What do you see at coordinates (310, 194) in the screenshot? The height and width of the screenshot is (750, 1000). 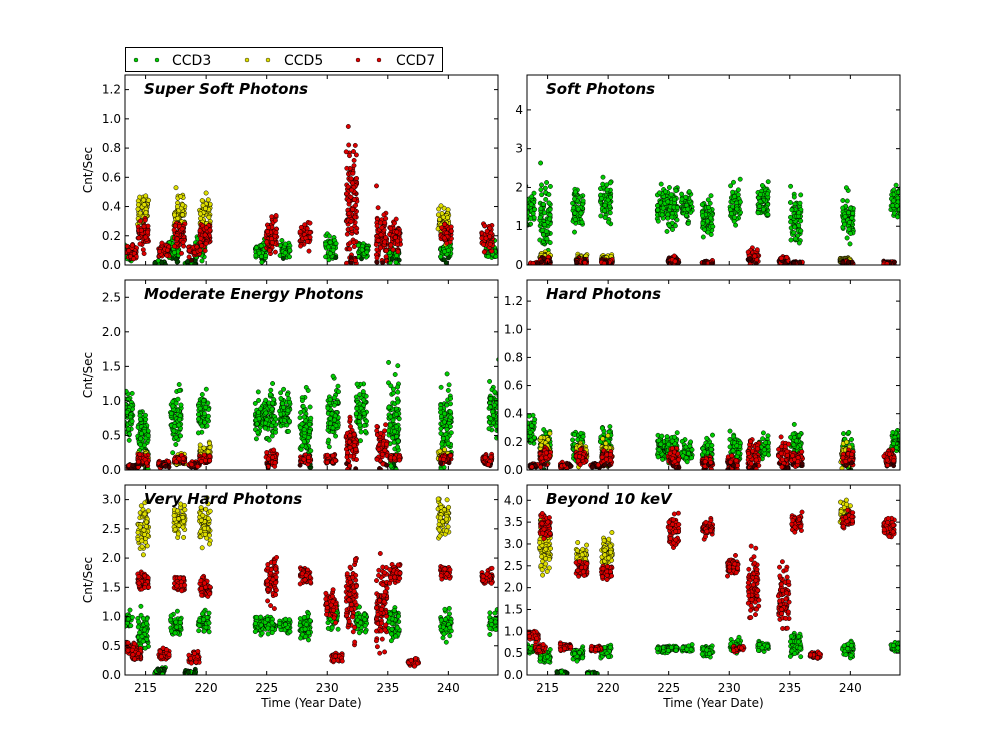 I see `series-ccd7` at bounding box center [310, 194].